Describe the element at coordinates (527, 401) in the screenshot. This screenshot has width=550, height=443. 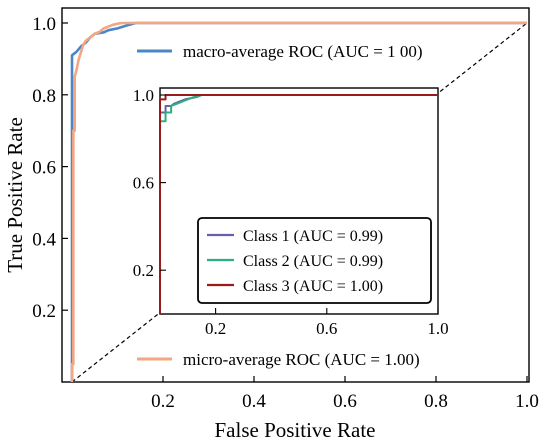
I see `x-tick-label: 1.0` at that location.